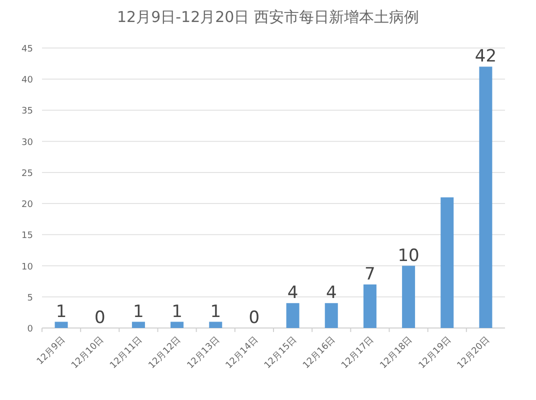  What do you see at coordinates (51, 351) in the screenshot?
I see `x-tick-label: 12月9日` at bounding box center [51, 351].